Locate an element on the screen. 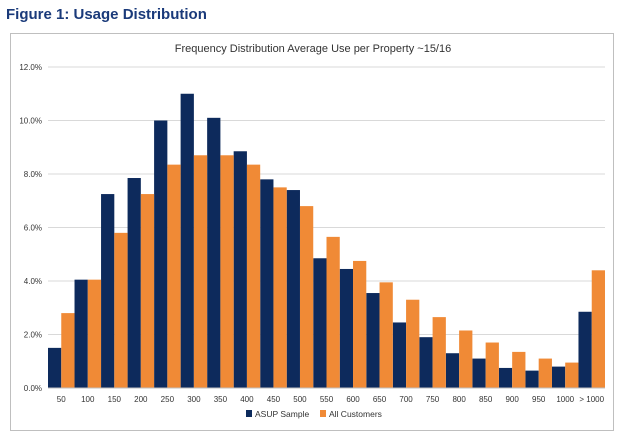 This screenshot has width=620, height=435. x-tick-label: > 1000 is located at coordinates (591, 399).